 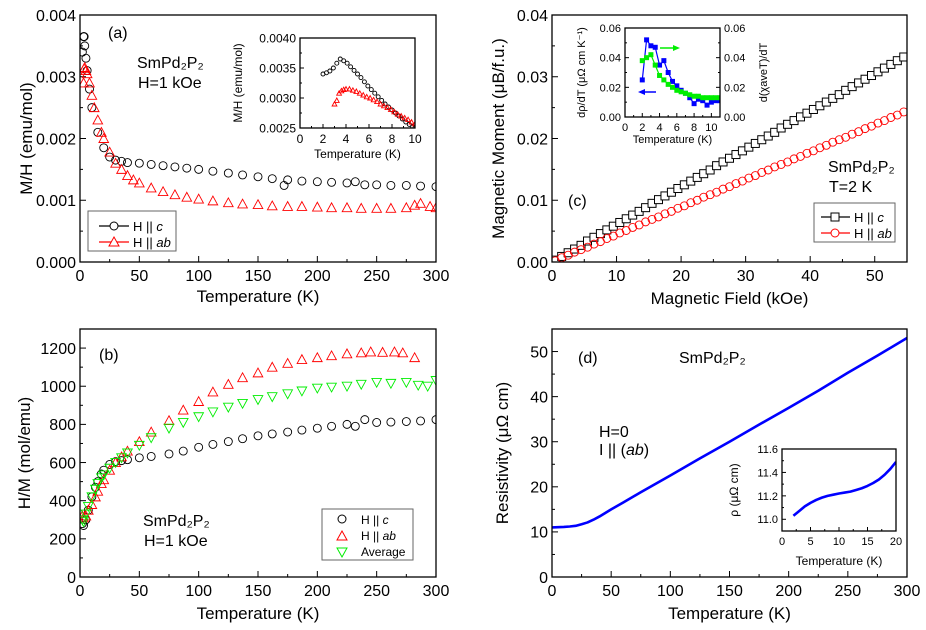 What do you see at coordinates (277, 128) in the screenshot?
I see `left-y-tick-label: 0.0025` at bounding box center [277, 128].